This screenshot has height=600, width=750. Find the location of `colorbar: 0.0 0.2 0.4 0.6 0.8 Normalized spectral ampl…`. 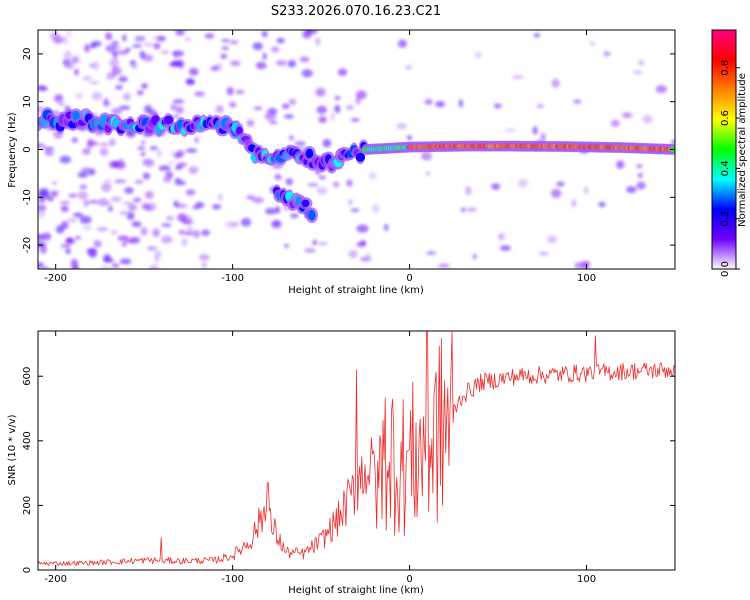

colorbar: 0.0 0.2 0.4 0.6 0.8 Normalized spectral ampl… is located at coordinates (729, 153).